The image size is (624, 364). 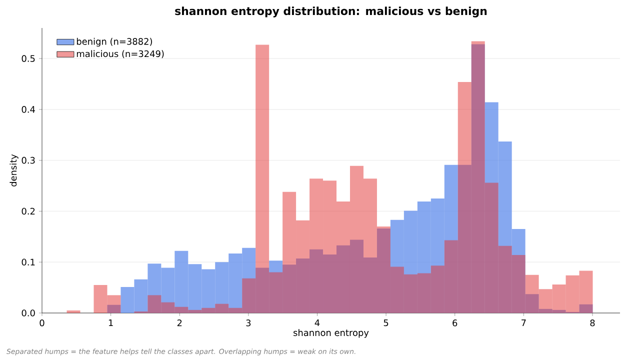 What do you see at coordinates (28, 160) in the screenshot?
I see `y-tick-label: 0.3` at bounding box center [28, 160].